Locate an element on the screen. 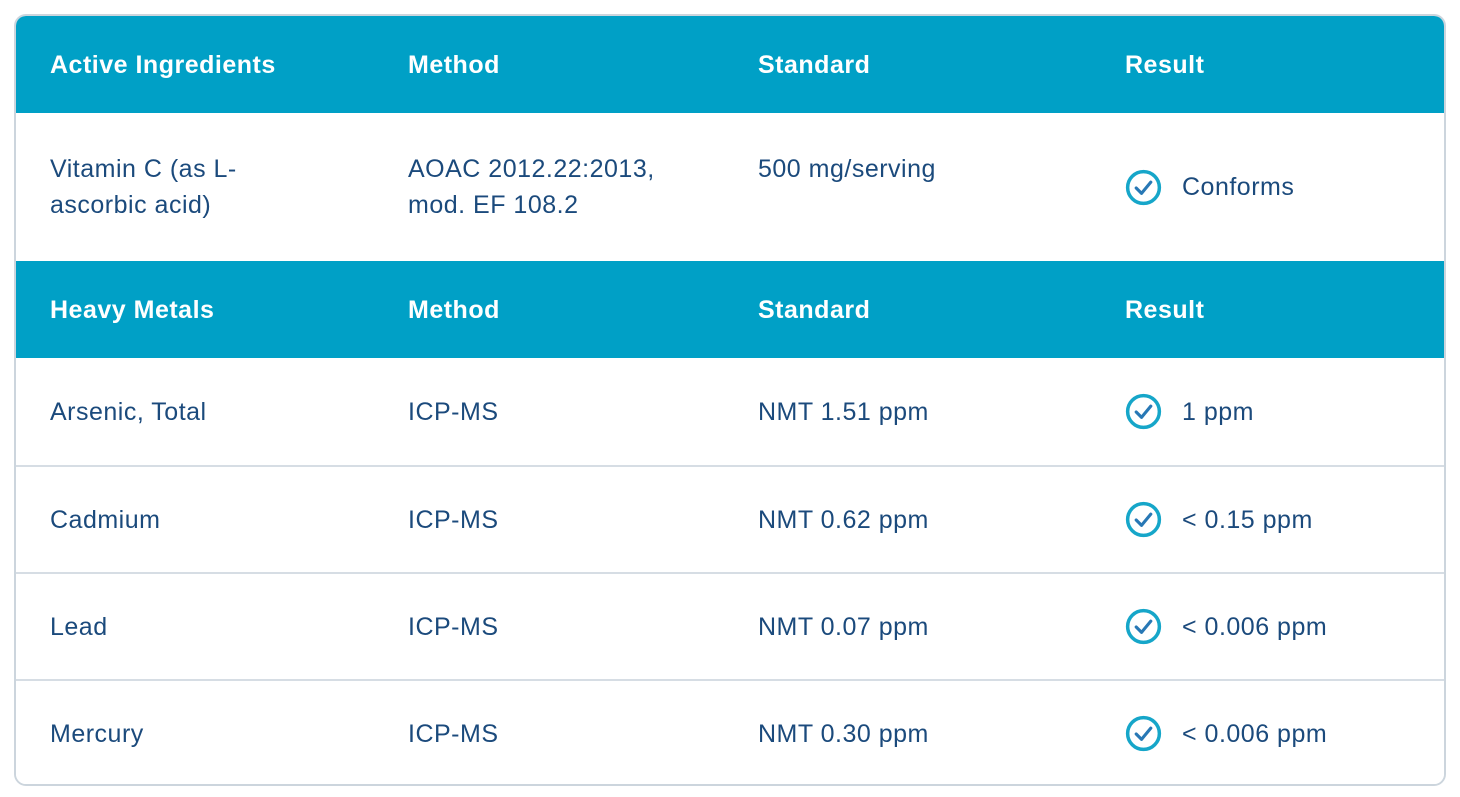  analyte-cell: Arsenic, Total is located at coordinates (128, 411).